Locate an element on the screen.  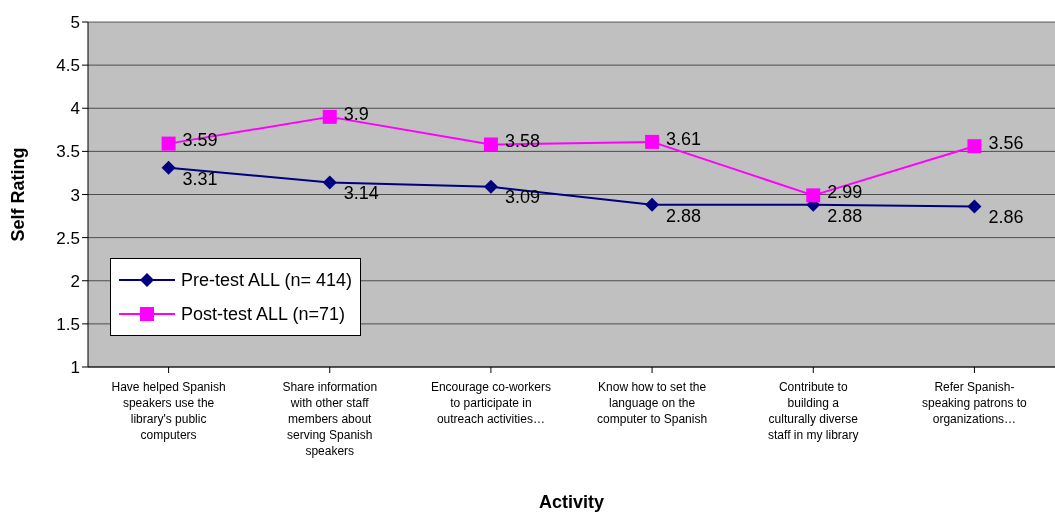
legend-label: Pre-test ALL (n= 414) is located at coordinates (266, 280).